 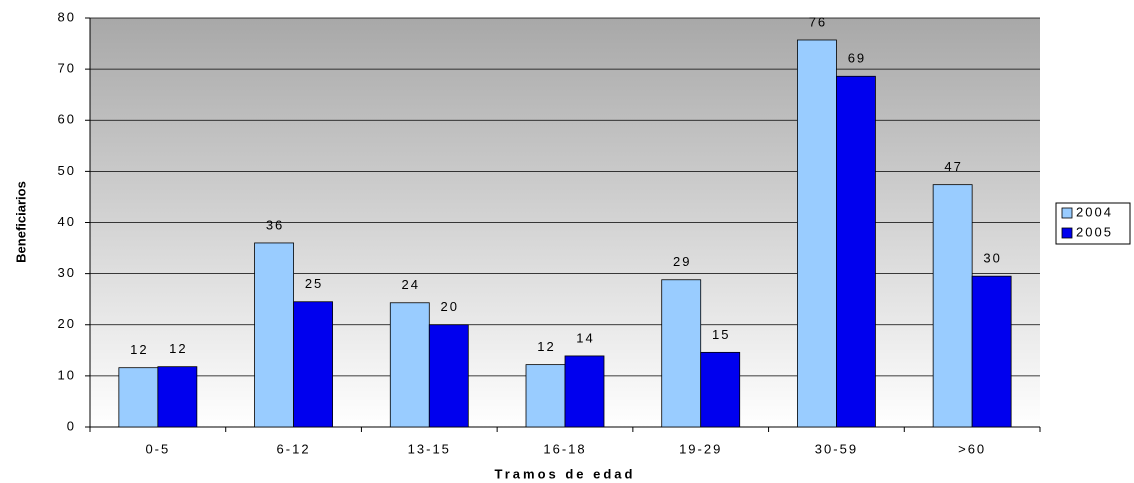 I want to click on x-tick-label: 13-15, so click(x=429, y=448).